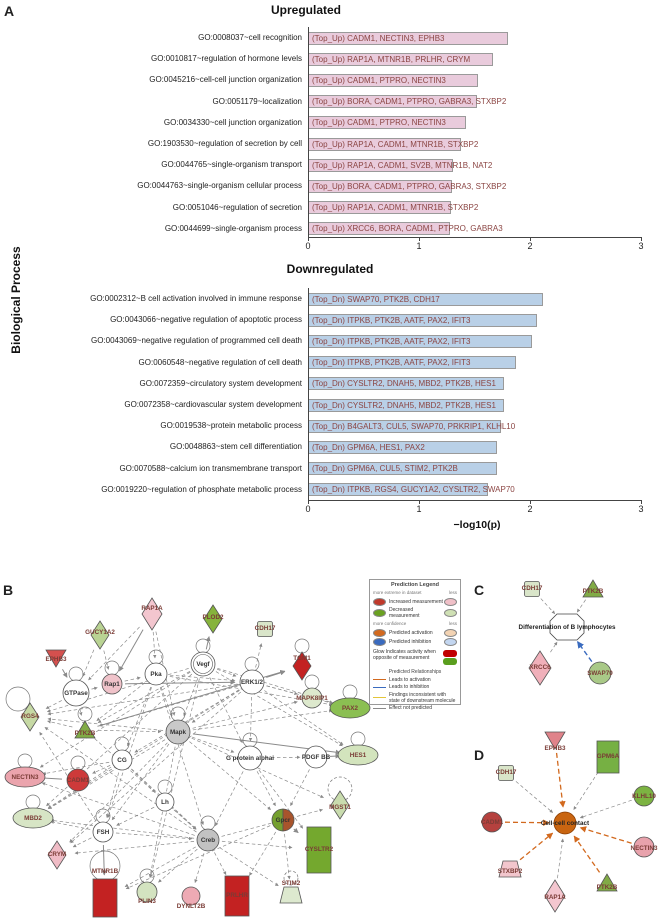 This screenshot has height=920, width=659. I want to click on category-label: GO:0019538~protein metabolic process, so click(231, 426).